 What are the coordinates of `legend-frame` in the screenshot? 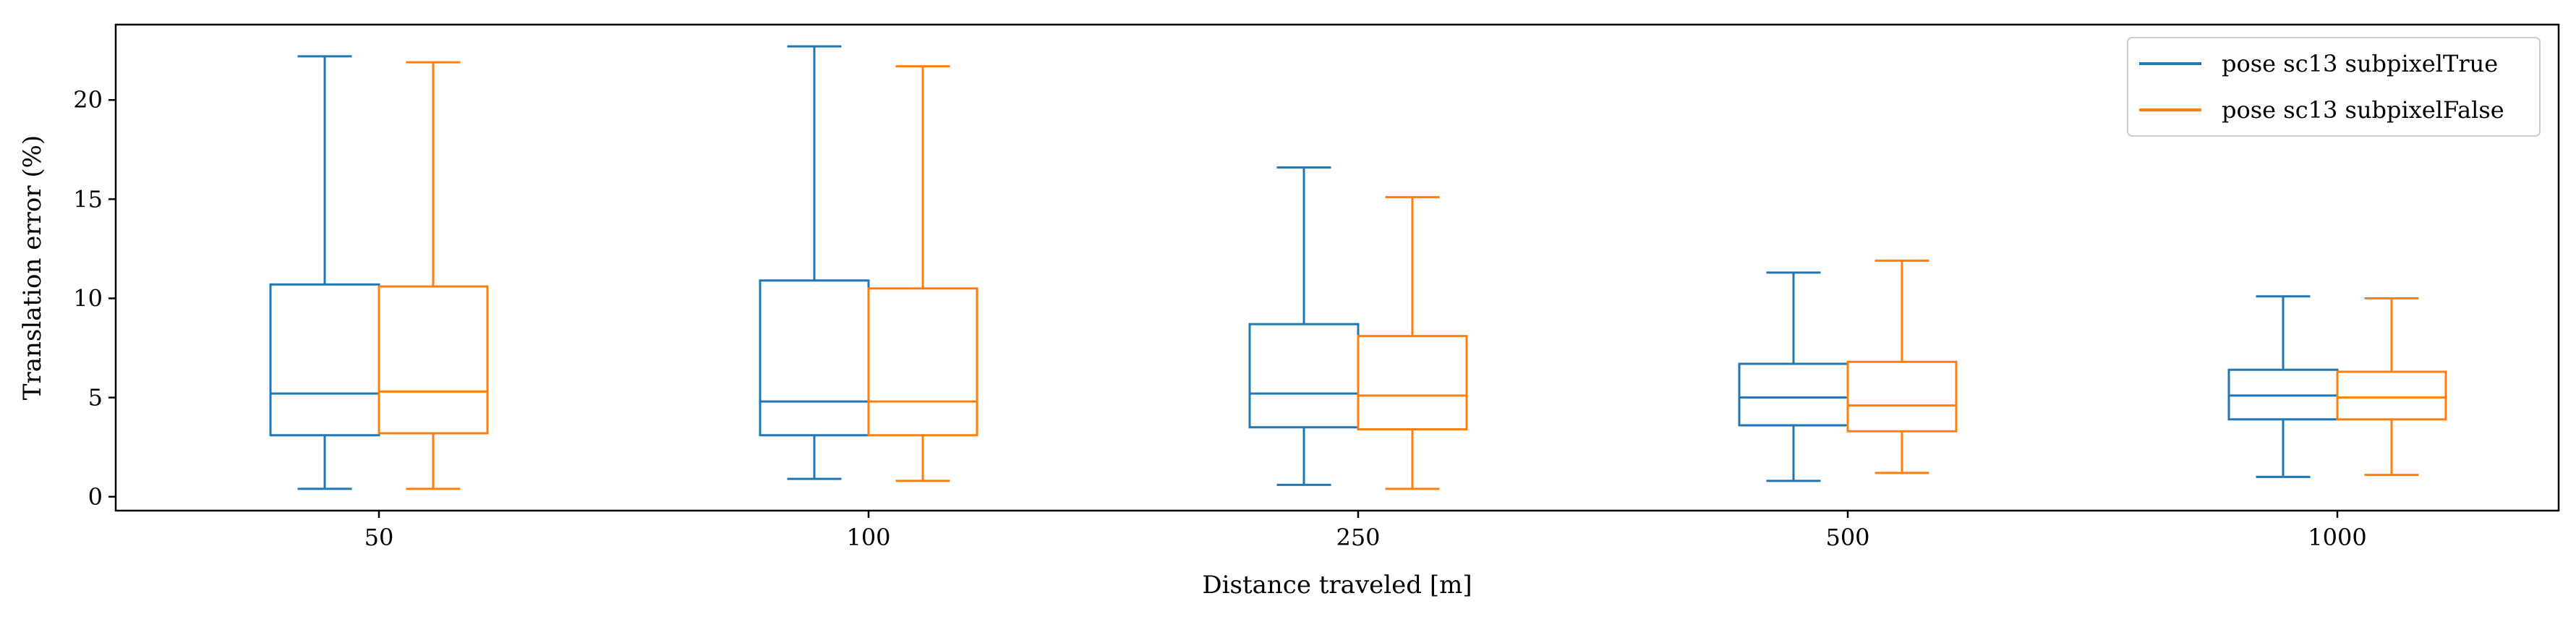 It's located at (2334, 87).